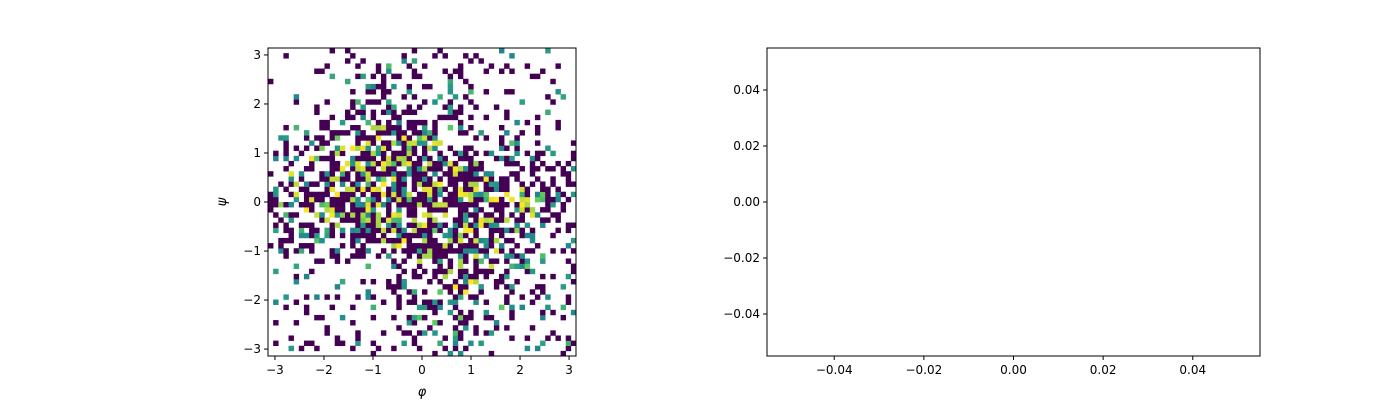 The image size is (1400, 400). What do you see at coordinates (222, 201) in the screenshot?
I see `histogram-y-axis-label: ψ` at bounding box center [222, 201].